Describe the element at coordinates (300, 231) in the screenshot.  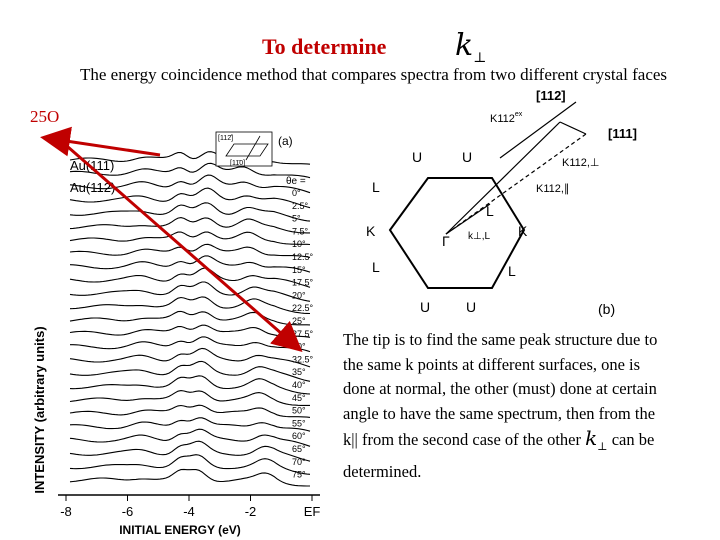
I see `theta-label: 7.5°` at that location.